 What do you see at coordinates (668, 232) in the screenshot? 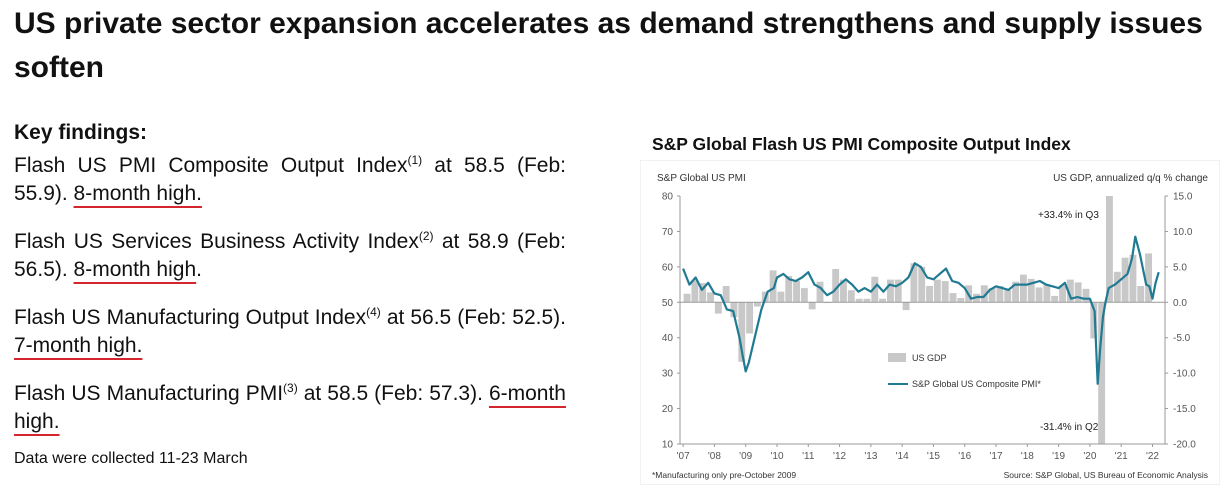
I see `left-tick-label: 70` at bounding box center [668, 232].